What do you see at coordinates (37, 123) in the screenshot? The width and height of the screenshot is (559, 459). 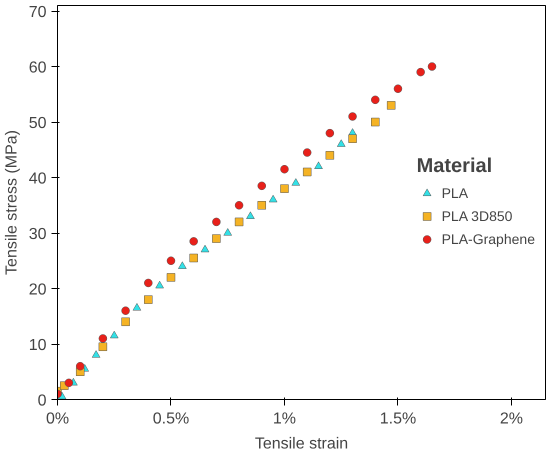 I see `y-tick-label: 50` at bounding box center [37, 123].